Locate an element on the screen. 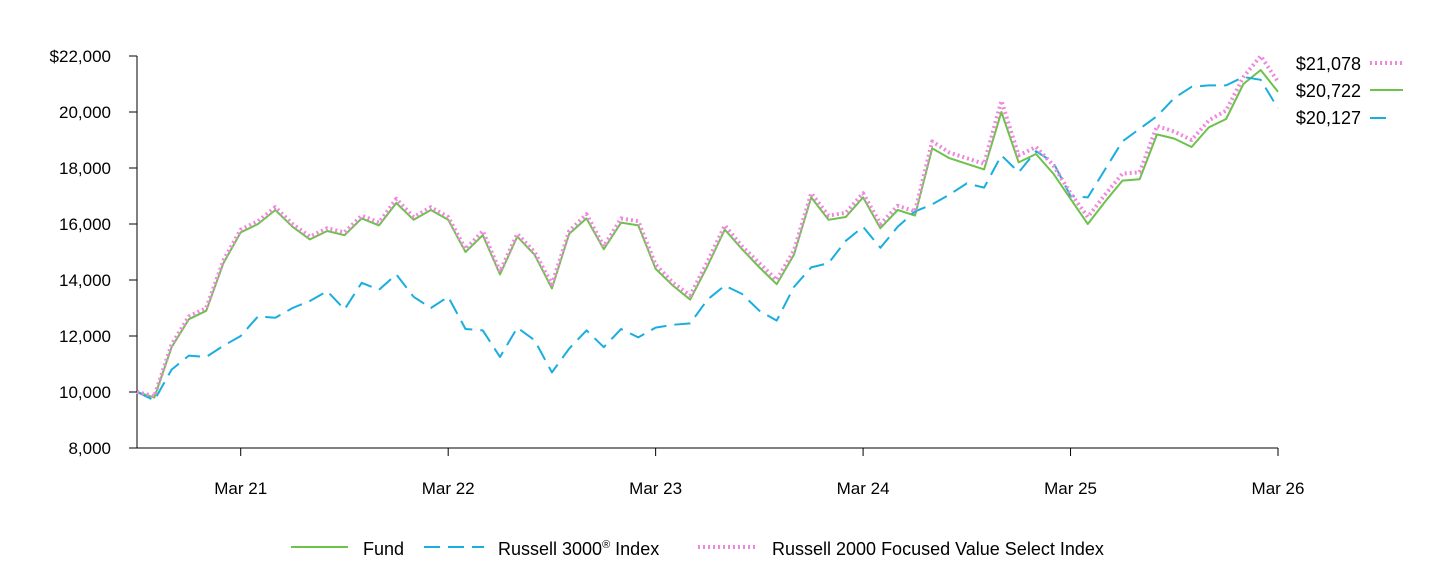 The height and width of the screenshot is (564, 1440). legend-russell3000-sup: ® is located at coordinates (606, 545).